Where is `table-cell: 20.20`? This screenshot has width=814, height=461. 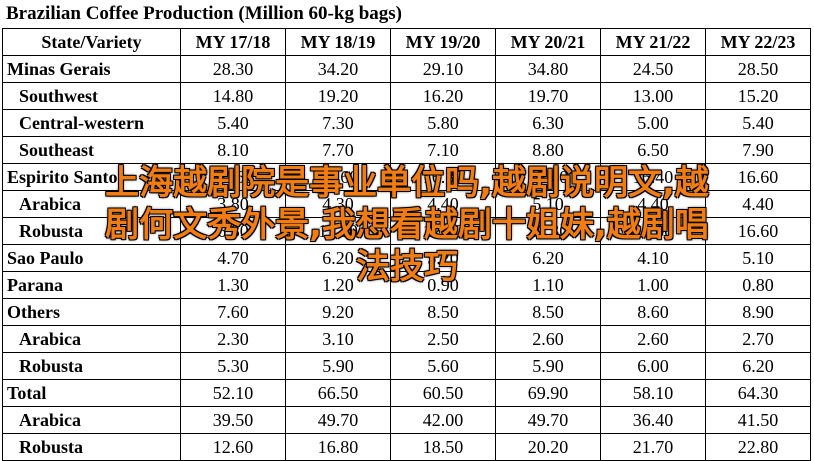 table-cell: 20.20 is located at coordinates (548, 447).